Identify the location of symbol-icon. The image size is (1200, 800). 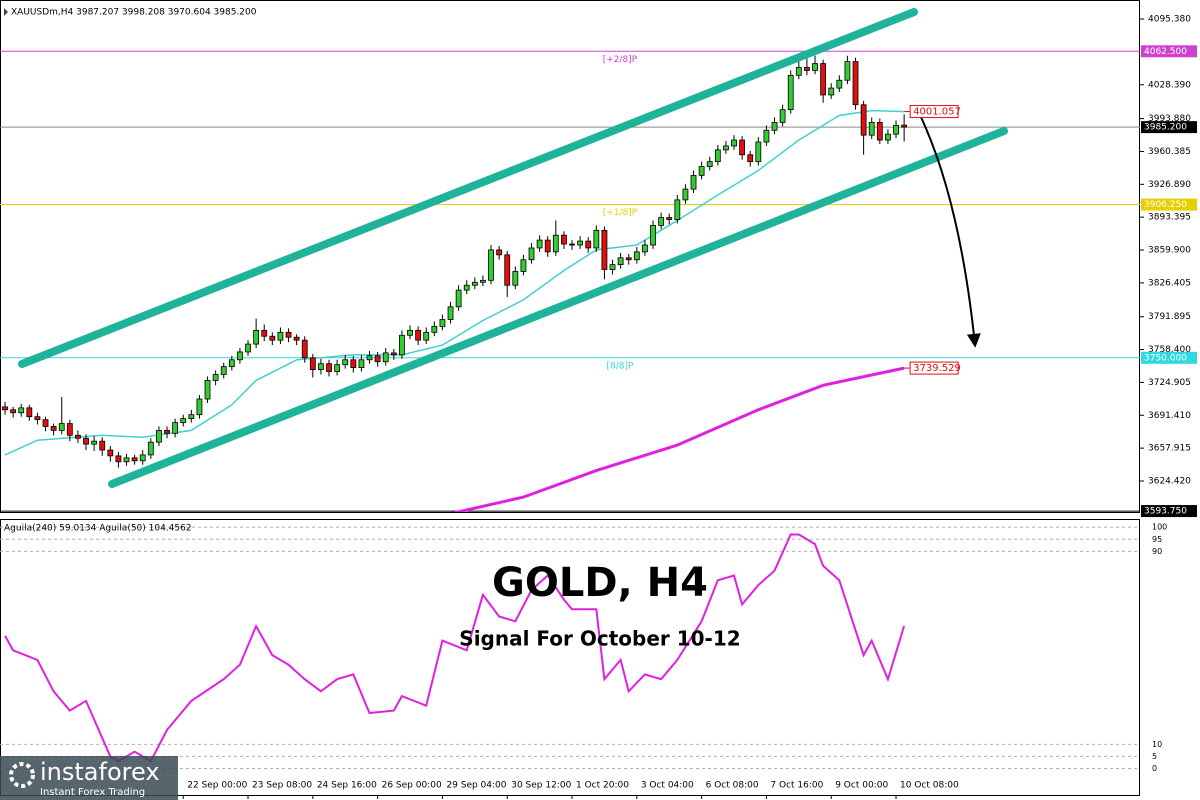
(6, 12).